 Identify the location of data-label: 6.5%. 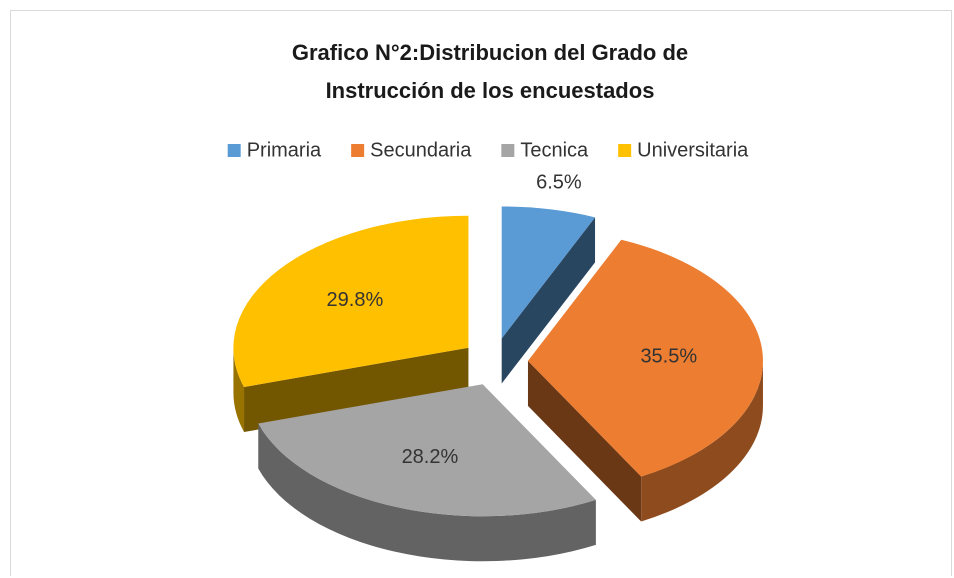
(559, 183).